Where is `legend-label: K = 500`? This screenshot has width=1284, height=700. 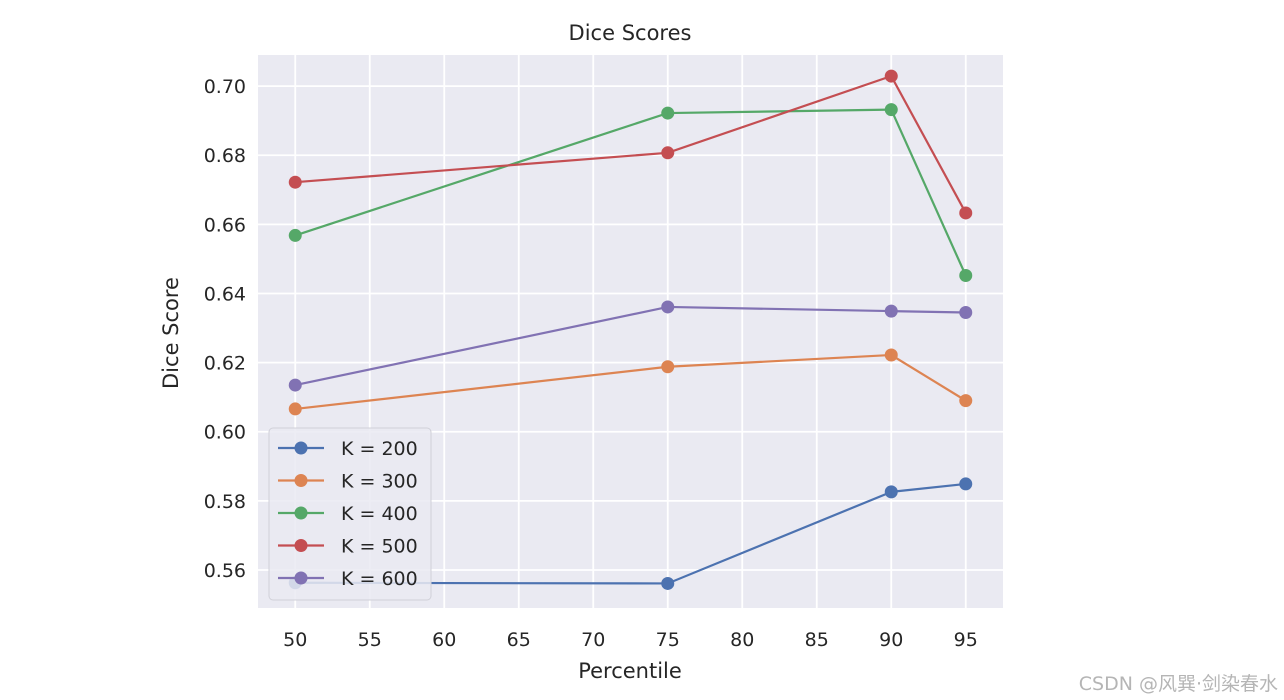
legend-label: K = 500 is located at coordinates (379, 547).